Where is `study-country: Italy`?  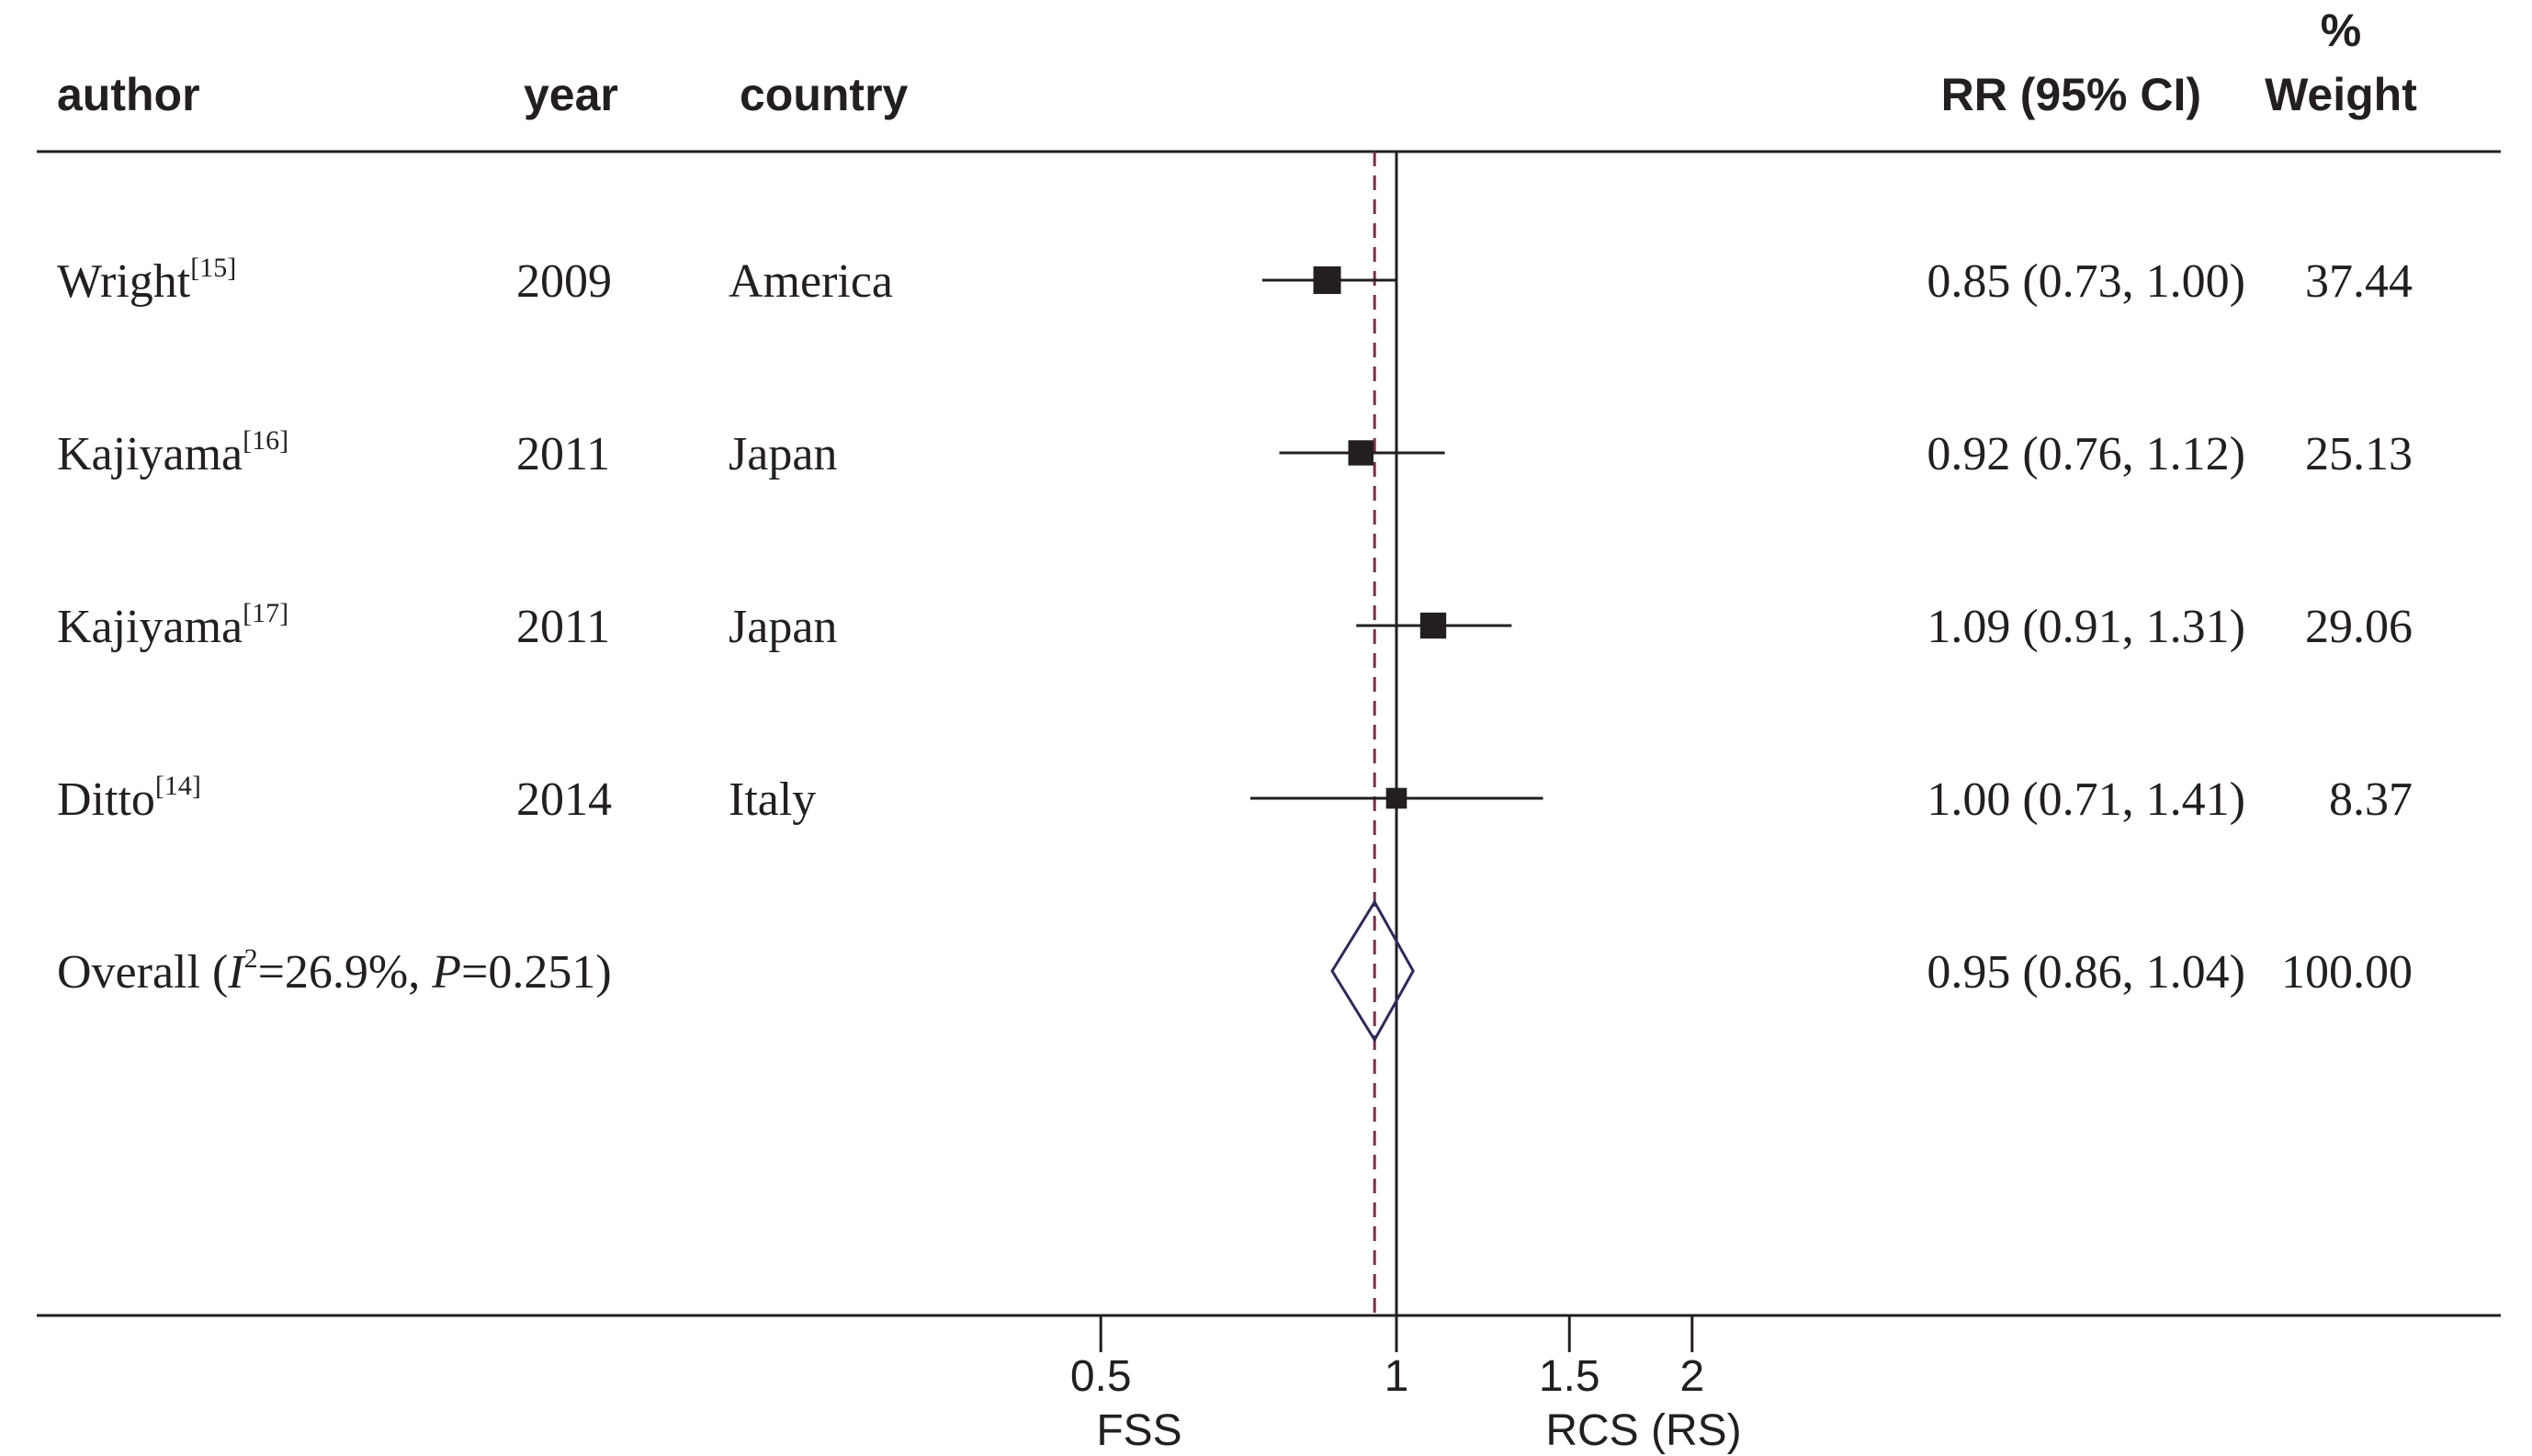 study-country: Italy is located at coordinates (773, 799).